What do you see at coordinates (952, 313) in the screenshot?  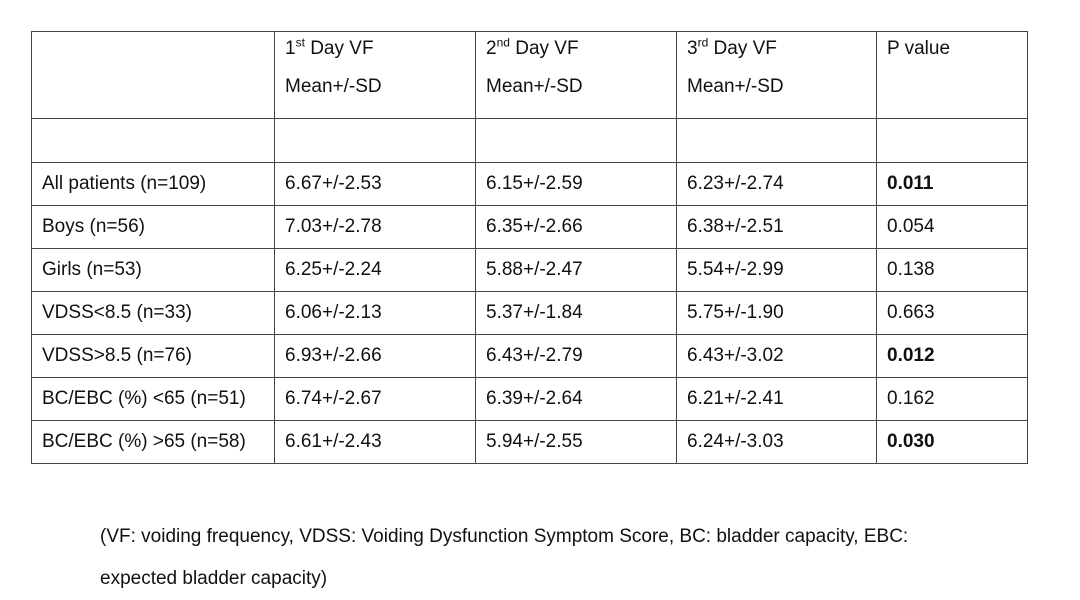 I see `pvalue-cell: 0.663` at bounding box center [952, 313].